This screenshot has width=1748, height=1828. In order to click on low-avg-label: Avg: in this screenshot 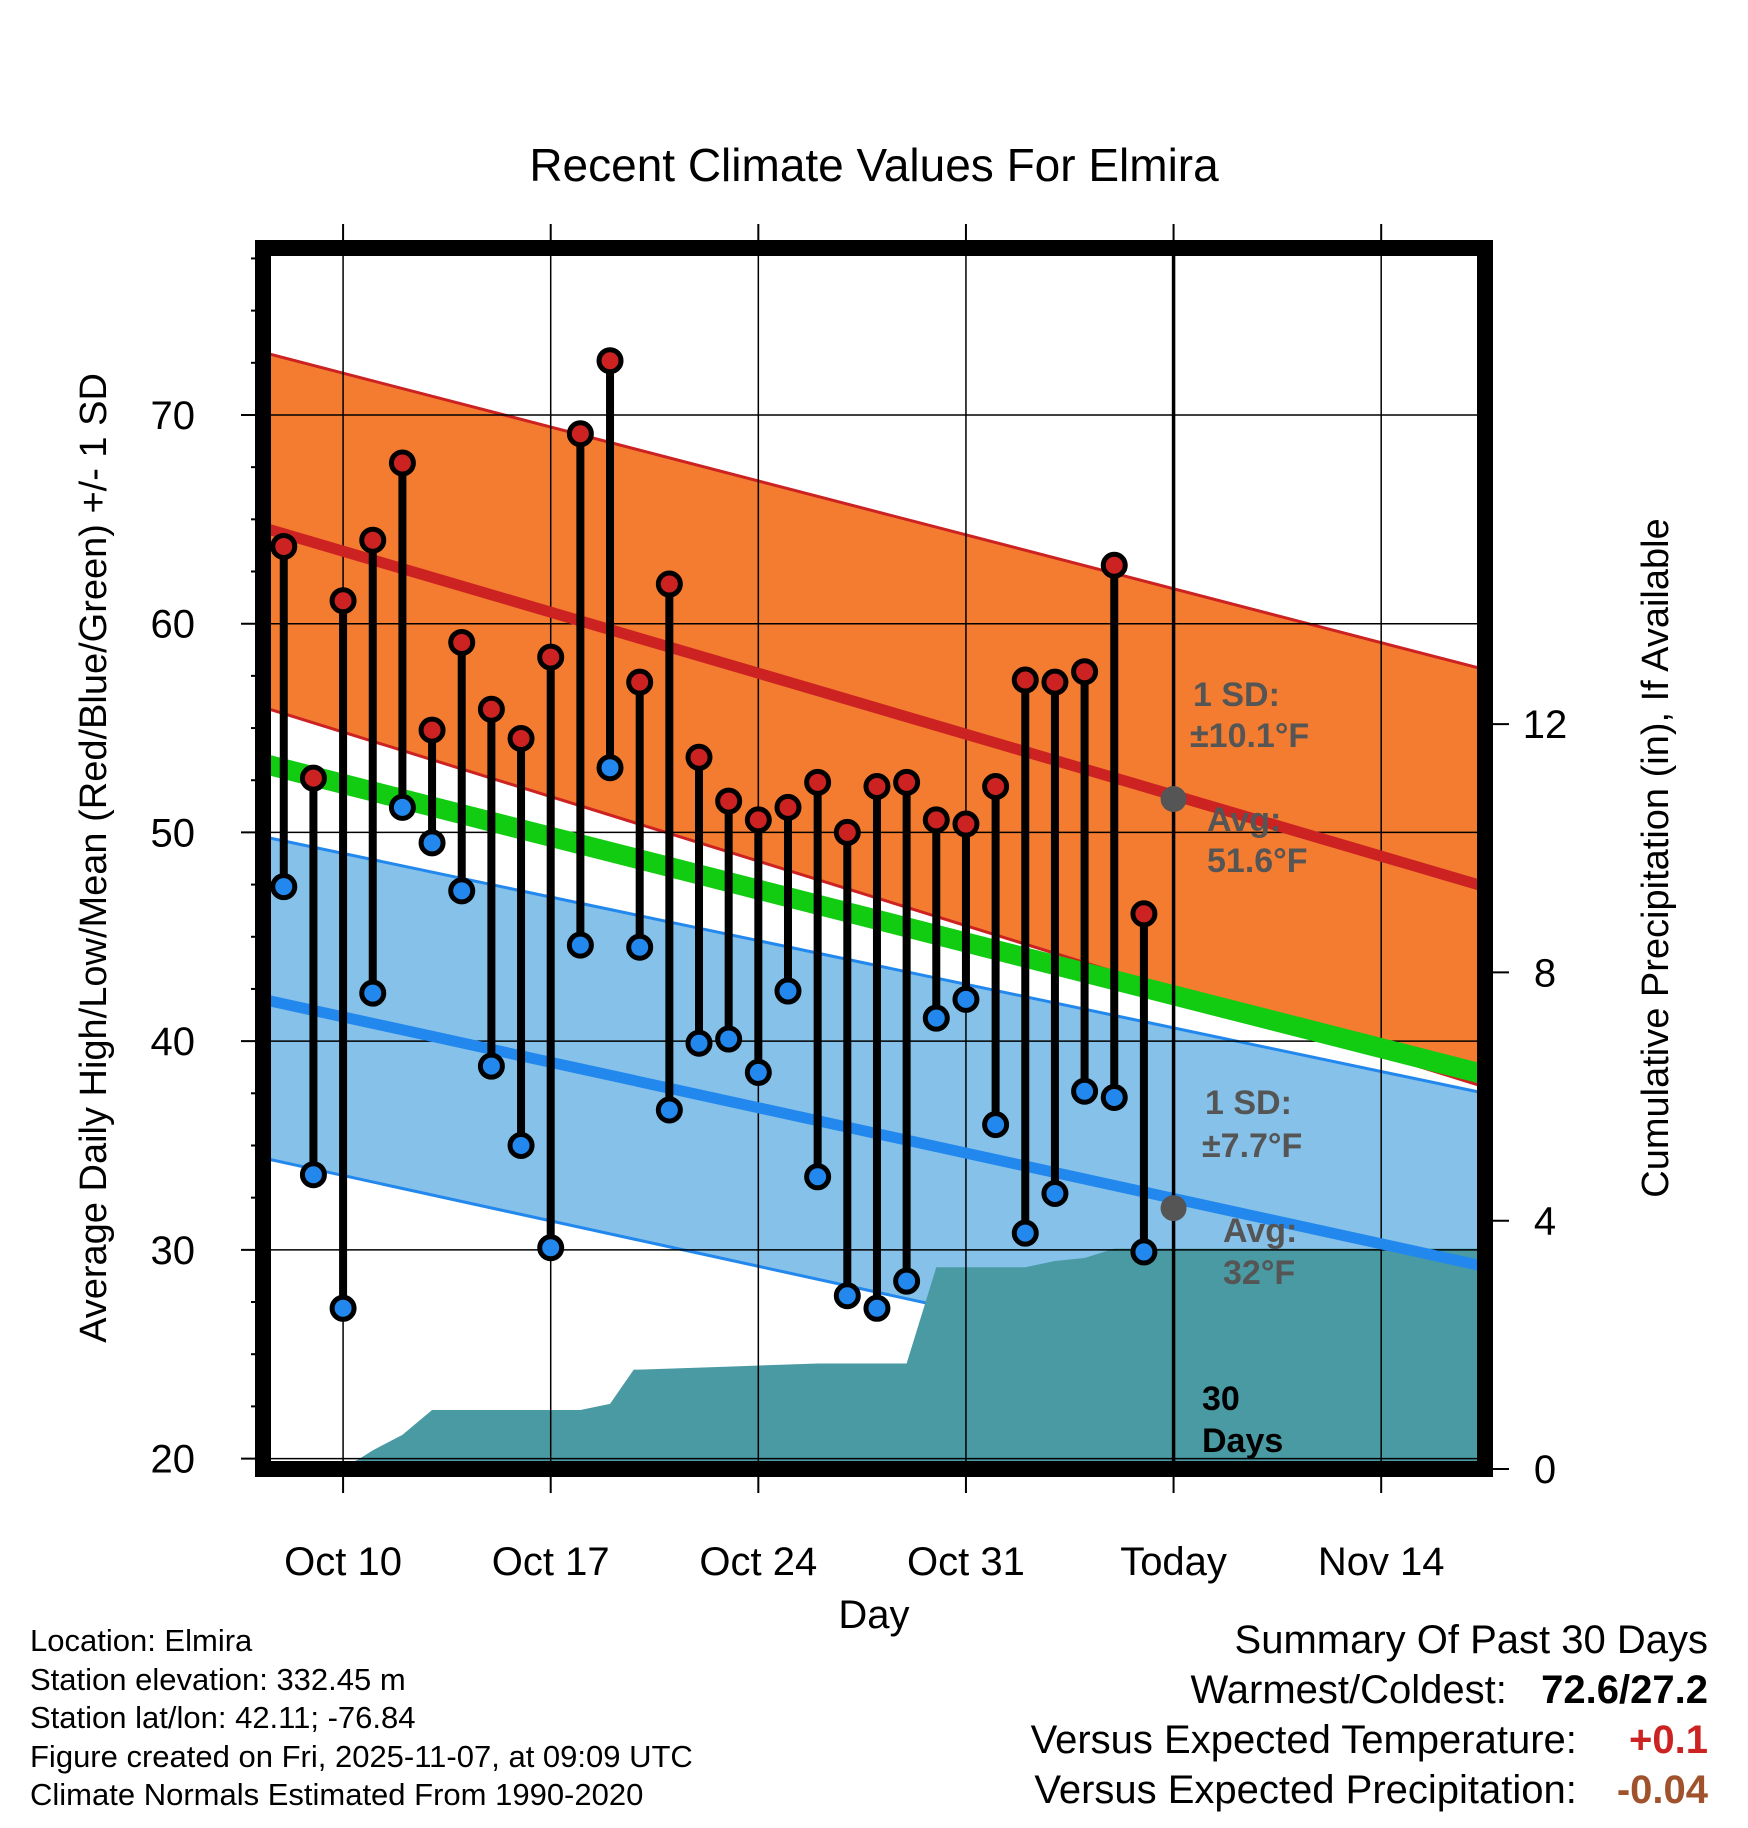, I will do `click(1260, 1231)`.